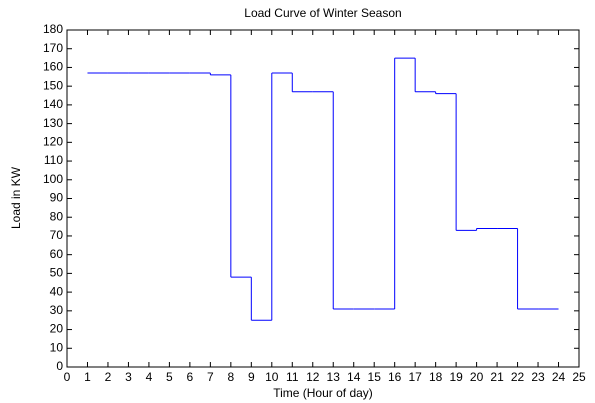 Image resolution: width=595 pixels, height=403 pixels. What do you see at coordinates (53, 179) in the screenshot?
I see `y-tick-label: 100` at bounding box center [53, 179].